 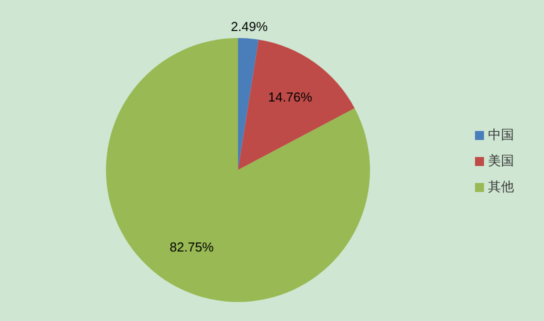 What do you see at coordinates (501, 134) in the screenshot?
I see `legend-label: 中国` at bounding box center [501, 134].